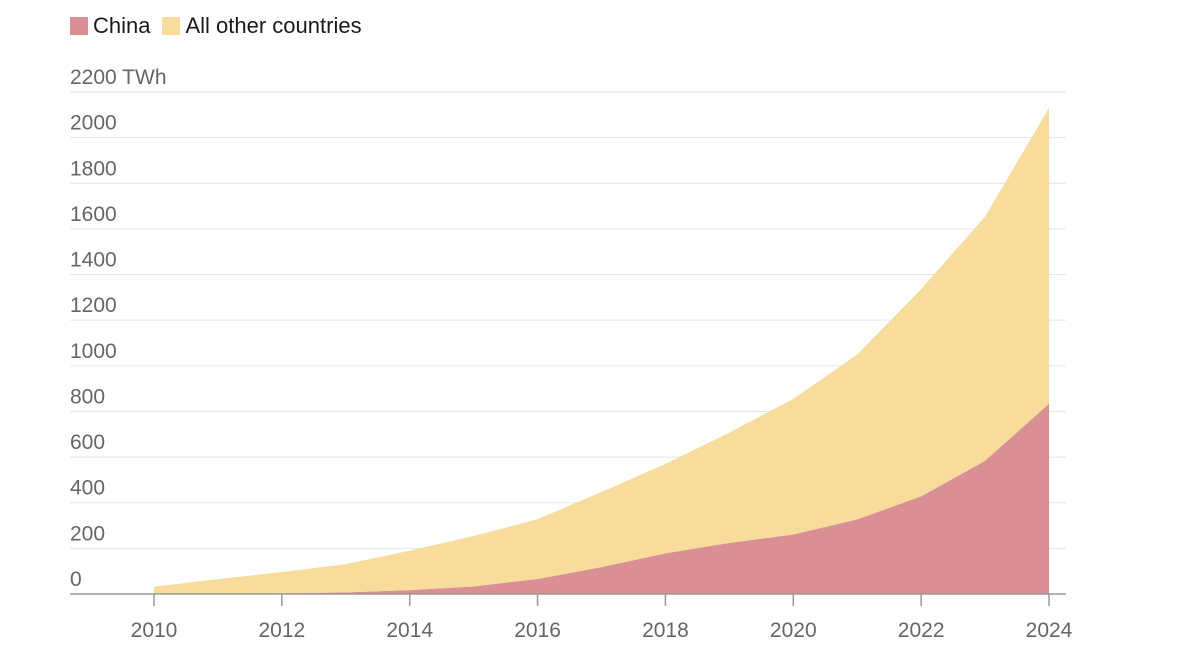 Image resolution: width=1200 pixels, height=657 pixels. I want to click on x-tick-label: 2024, so click(1049, 630).